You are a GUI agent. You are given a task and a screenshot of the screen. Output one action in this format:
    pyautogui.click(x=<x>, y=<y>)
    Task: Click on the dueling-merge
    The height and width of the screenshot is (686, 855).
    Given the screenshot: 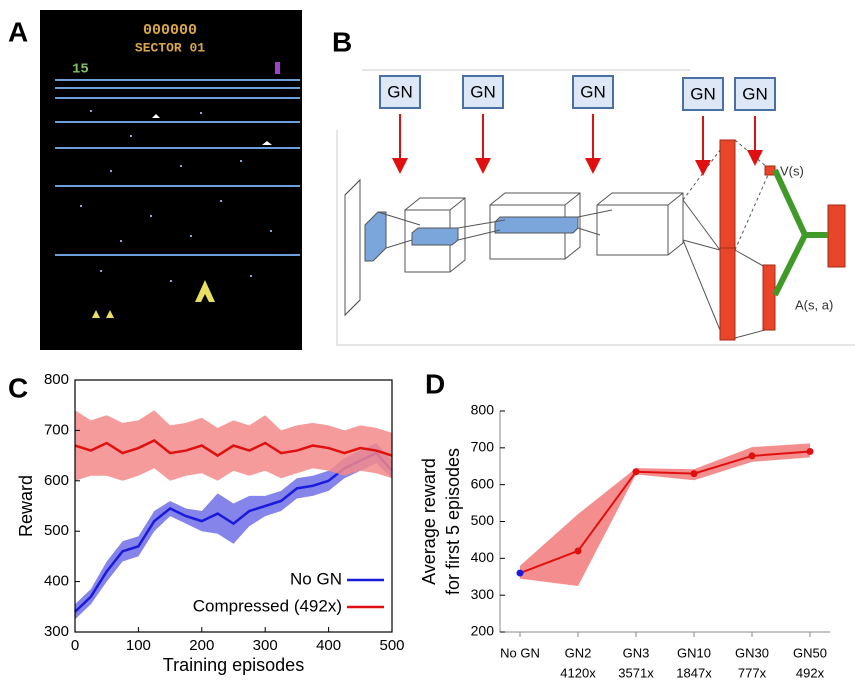 What is the action you would take?
    pyautogui.click(x=800, y=232)
    